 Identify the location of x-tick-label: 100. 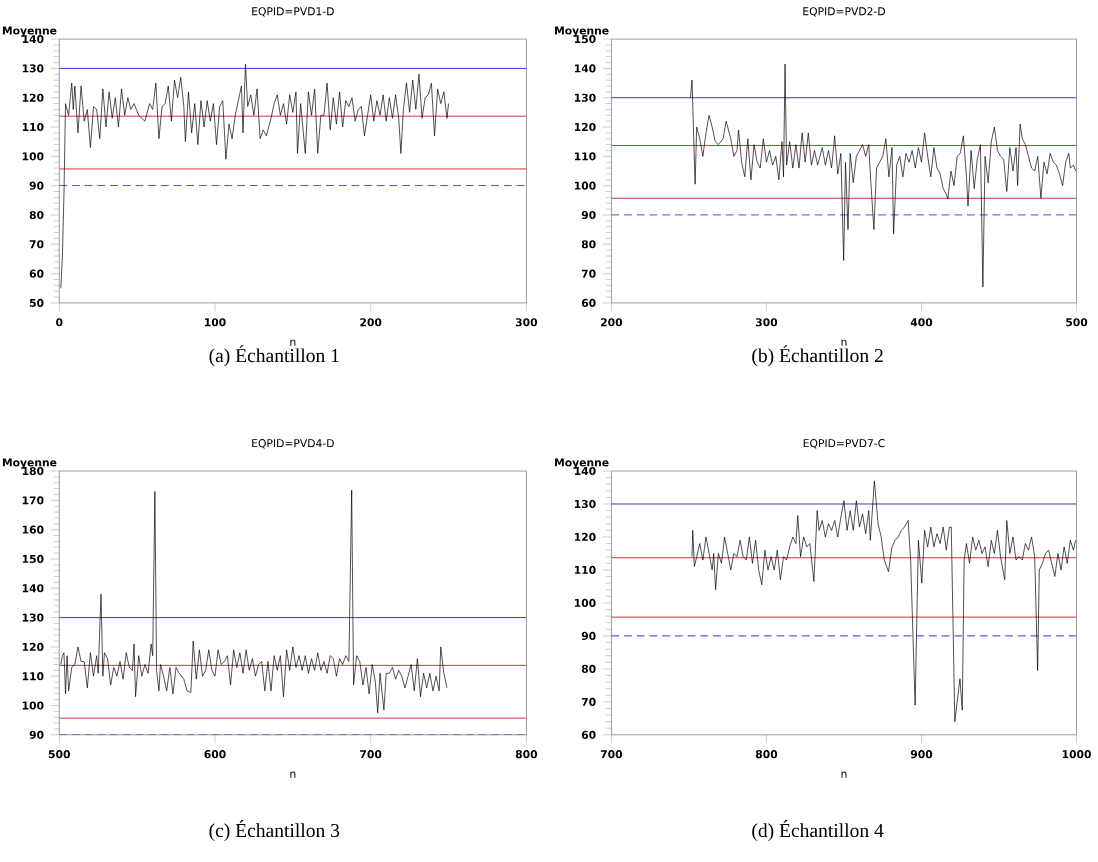
(215, 322).